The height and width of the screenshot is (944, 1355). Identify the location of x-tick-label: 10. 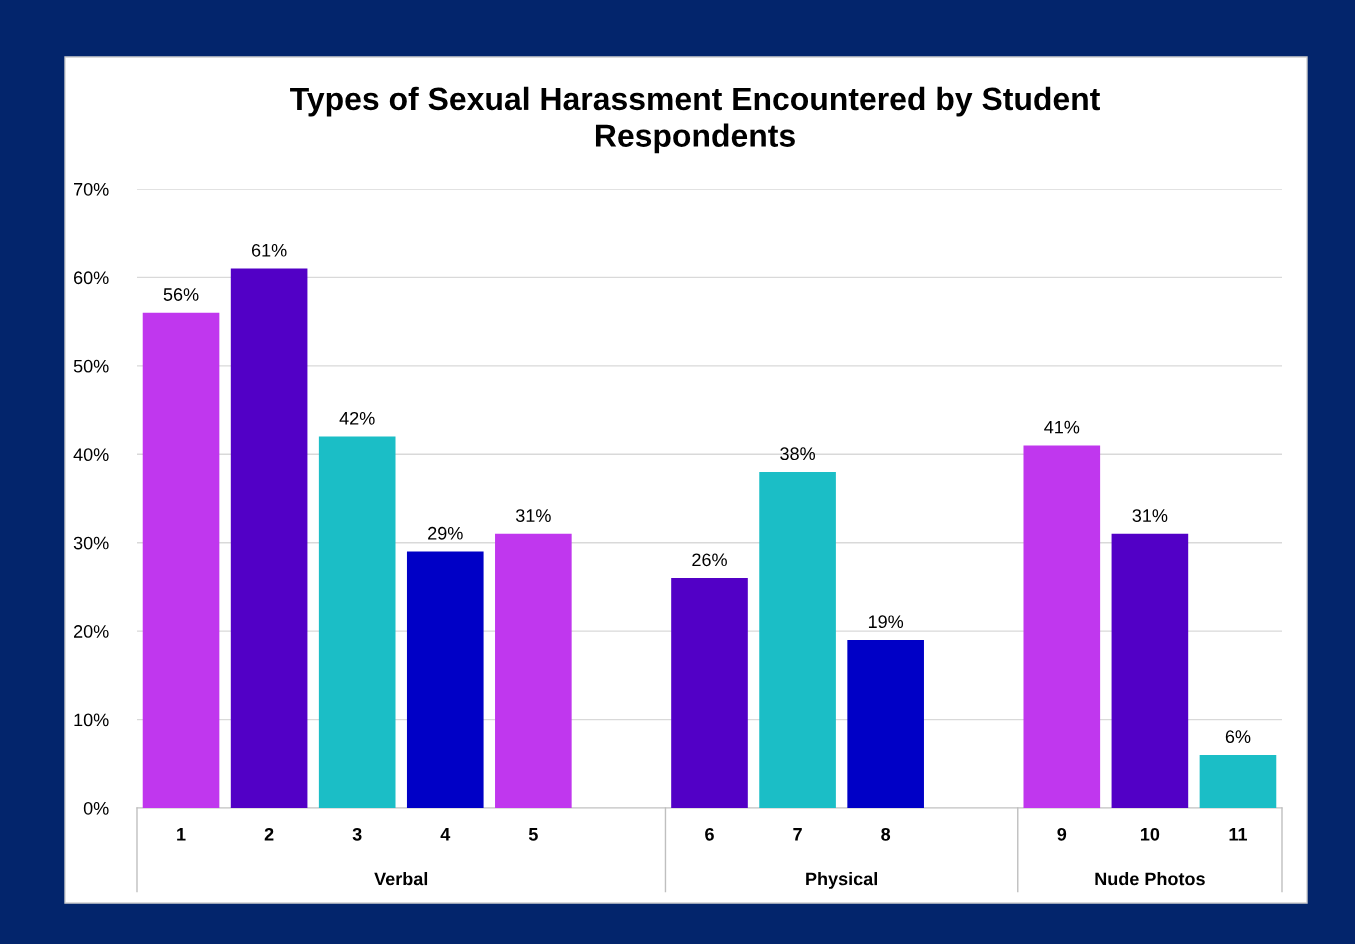
(1150, 834).